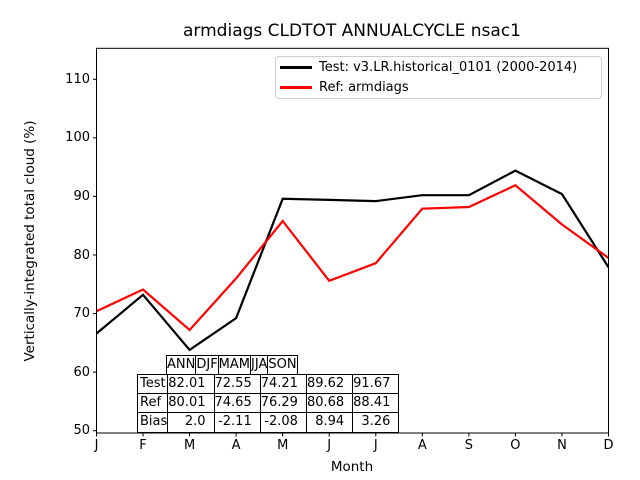 Image resolution: width=640 pixels, height=480 pixels. Describe the element at coordinates (283, 403) in the screenshot. I see `table-cell: 76.29` at that location.